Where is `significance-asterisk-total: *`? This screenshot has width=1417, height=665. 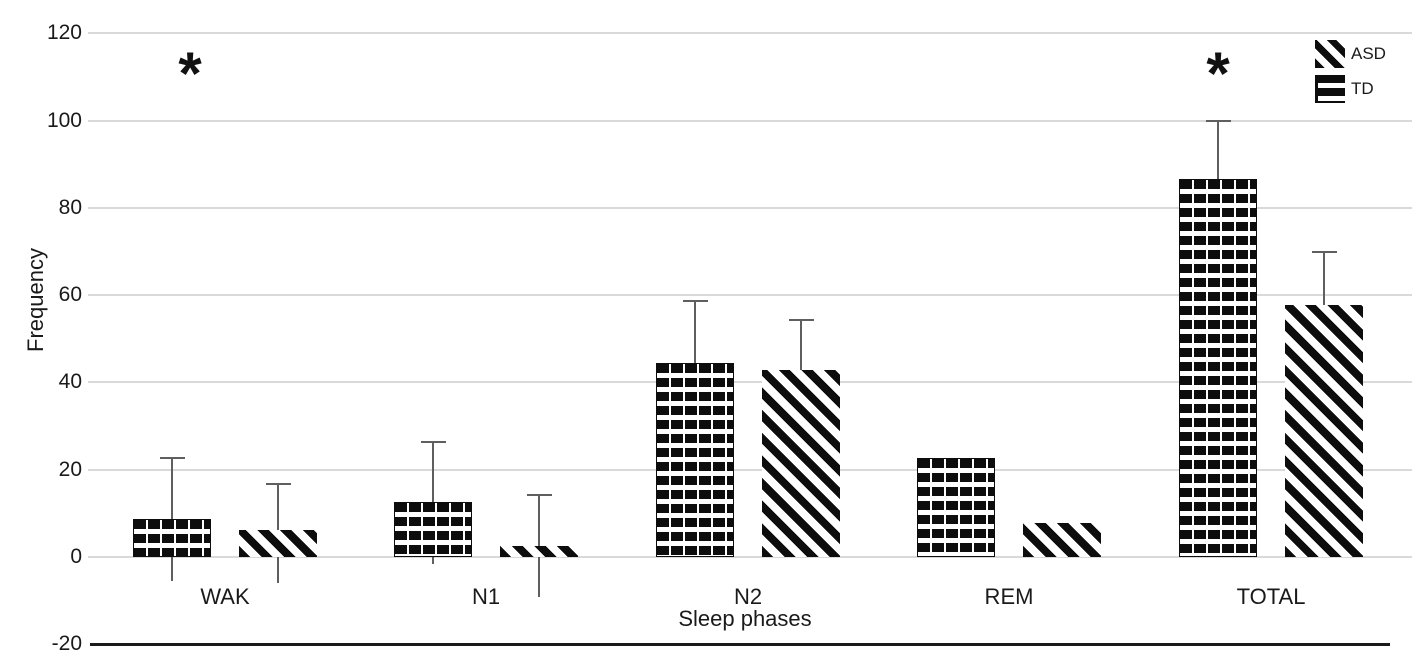
significance-asterisk-total: * is located at coordinates (1218, 73).